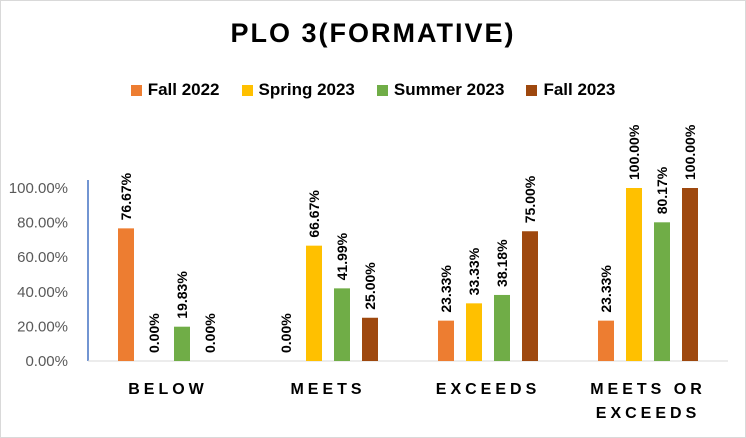  I want to click on data-label: 75.00%, so click(530, 199).